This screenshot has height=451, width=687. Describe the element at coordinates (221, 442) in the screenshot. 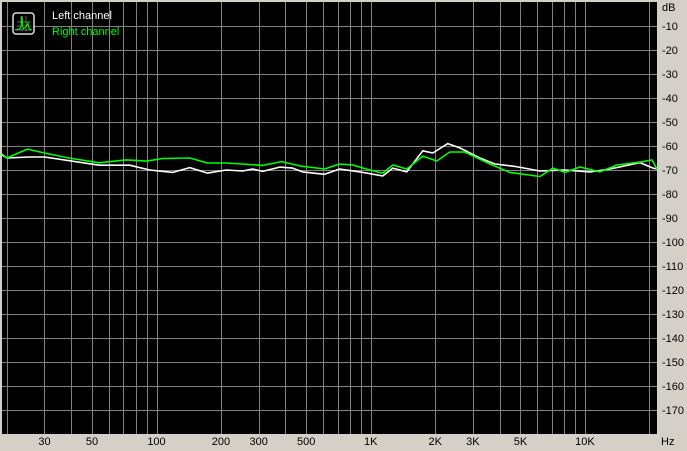

I see `x-tick-label: 200` at that location.